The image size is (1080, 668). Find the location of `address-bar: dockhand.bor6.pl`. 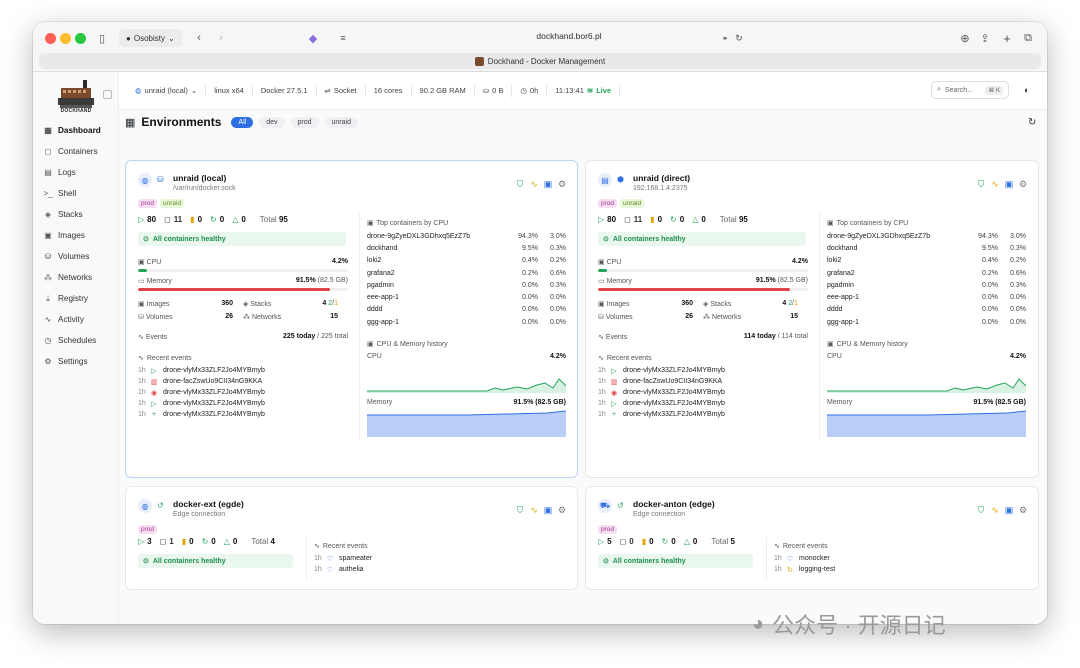

address-bar: dockhand.bor6.pl is located at coordinates (569, 36).